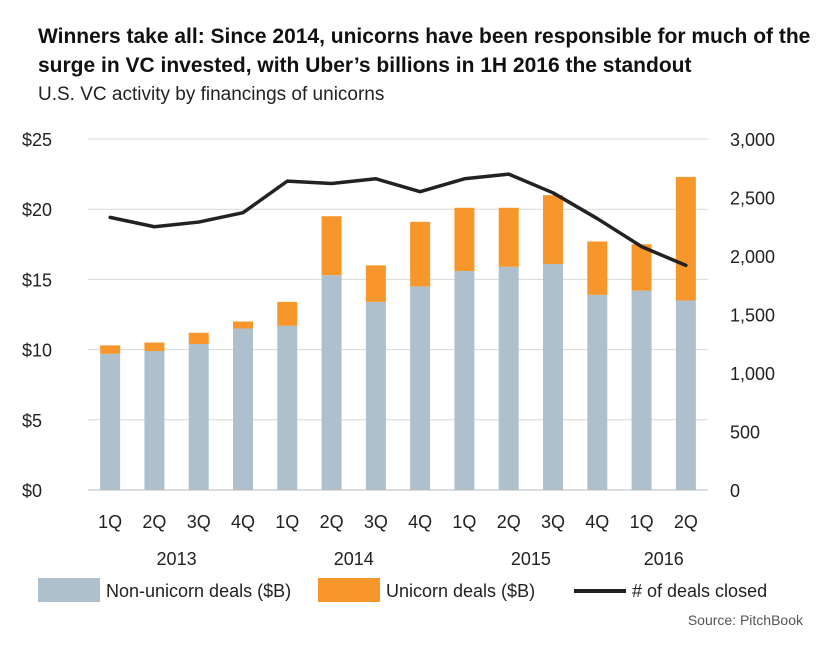 The width and height of the screenshot is (827, 653). Describe the element at coordinates (37, 351) in the screenshot. I see `y-left-tick-label: $10` at that location.